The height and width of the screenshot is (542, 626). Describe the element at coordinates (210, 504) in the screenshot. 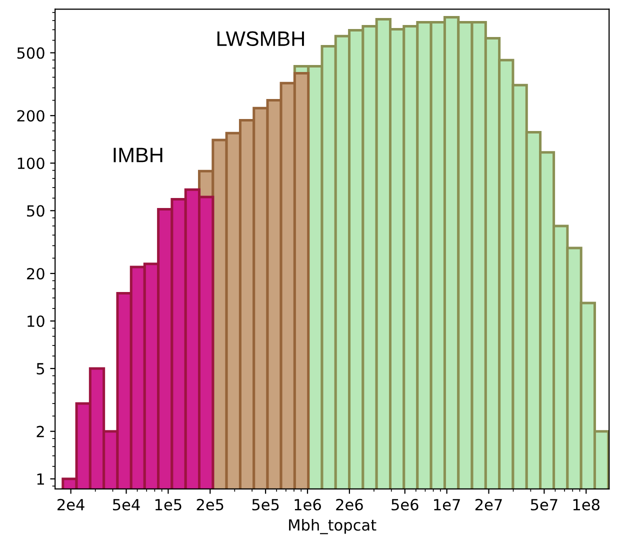

I see `x-tick-label: 2e5` at that location.